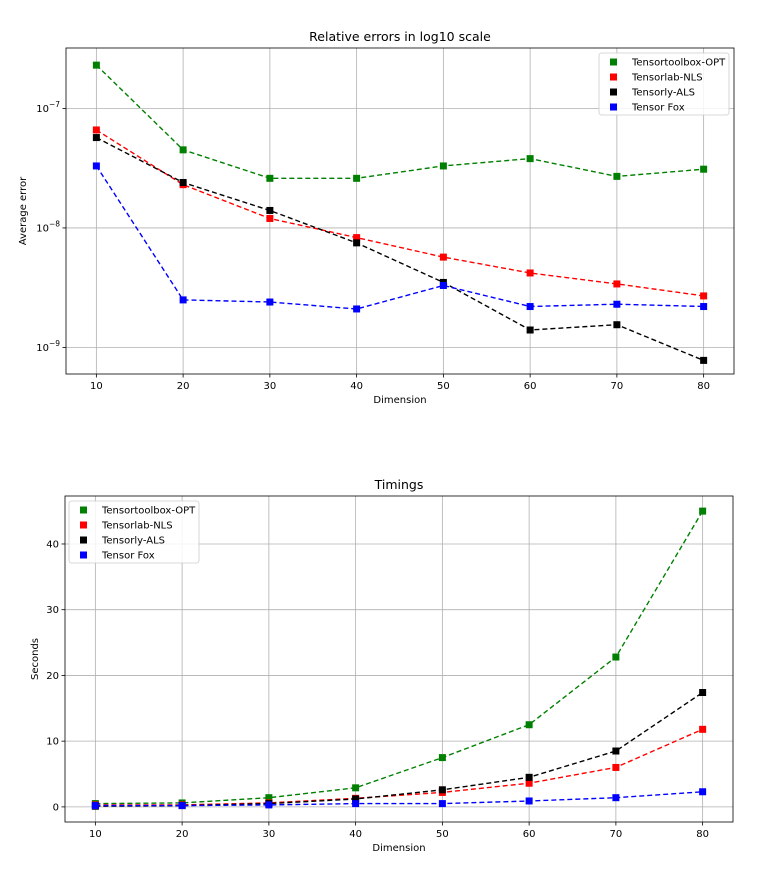 Image resolution: width=776 pixels, height=886 pixels. I want to click on y-axis-label: Seconds, so click(35, 659).